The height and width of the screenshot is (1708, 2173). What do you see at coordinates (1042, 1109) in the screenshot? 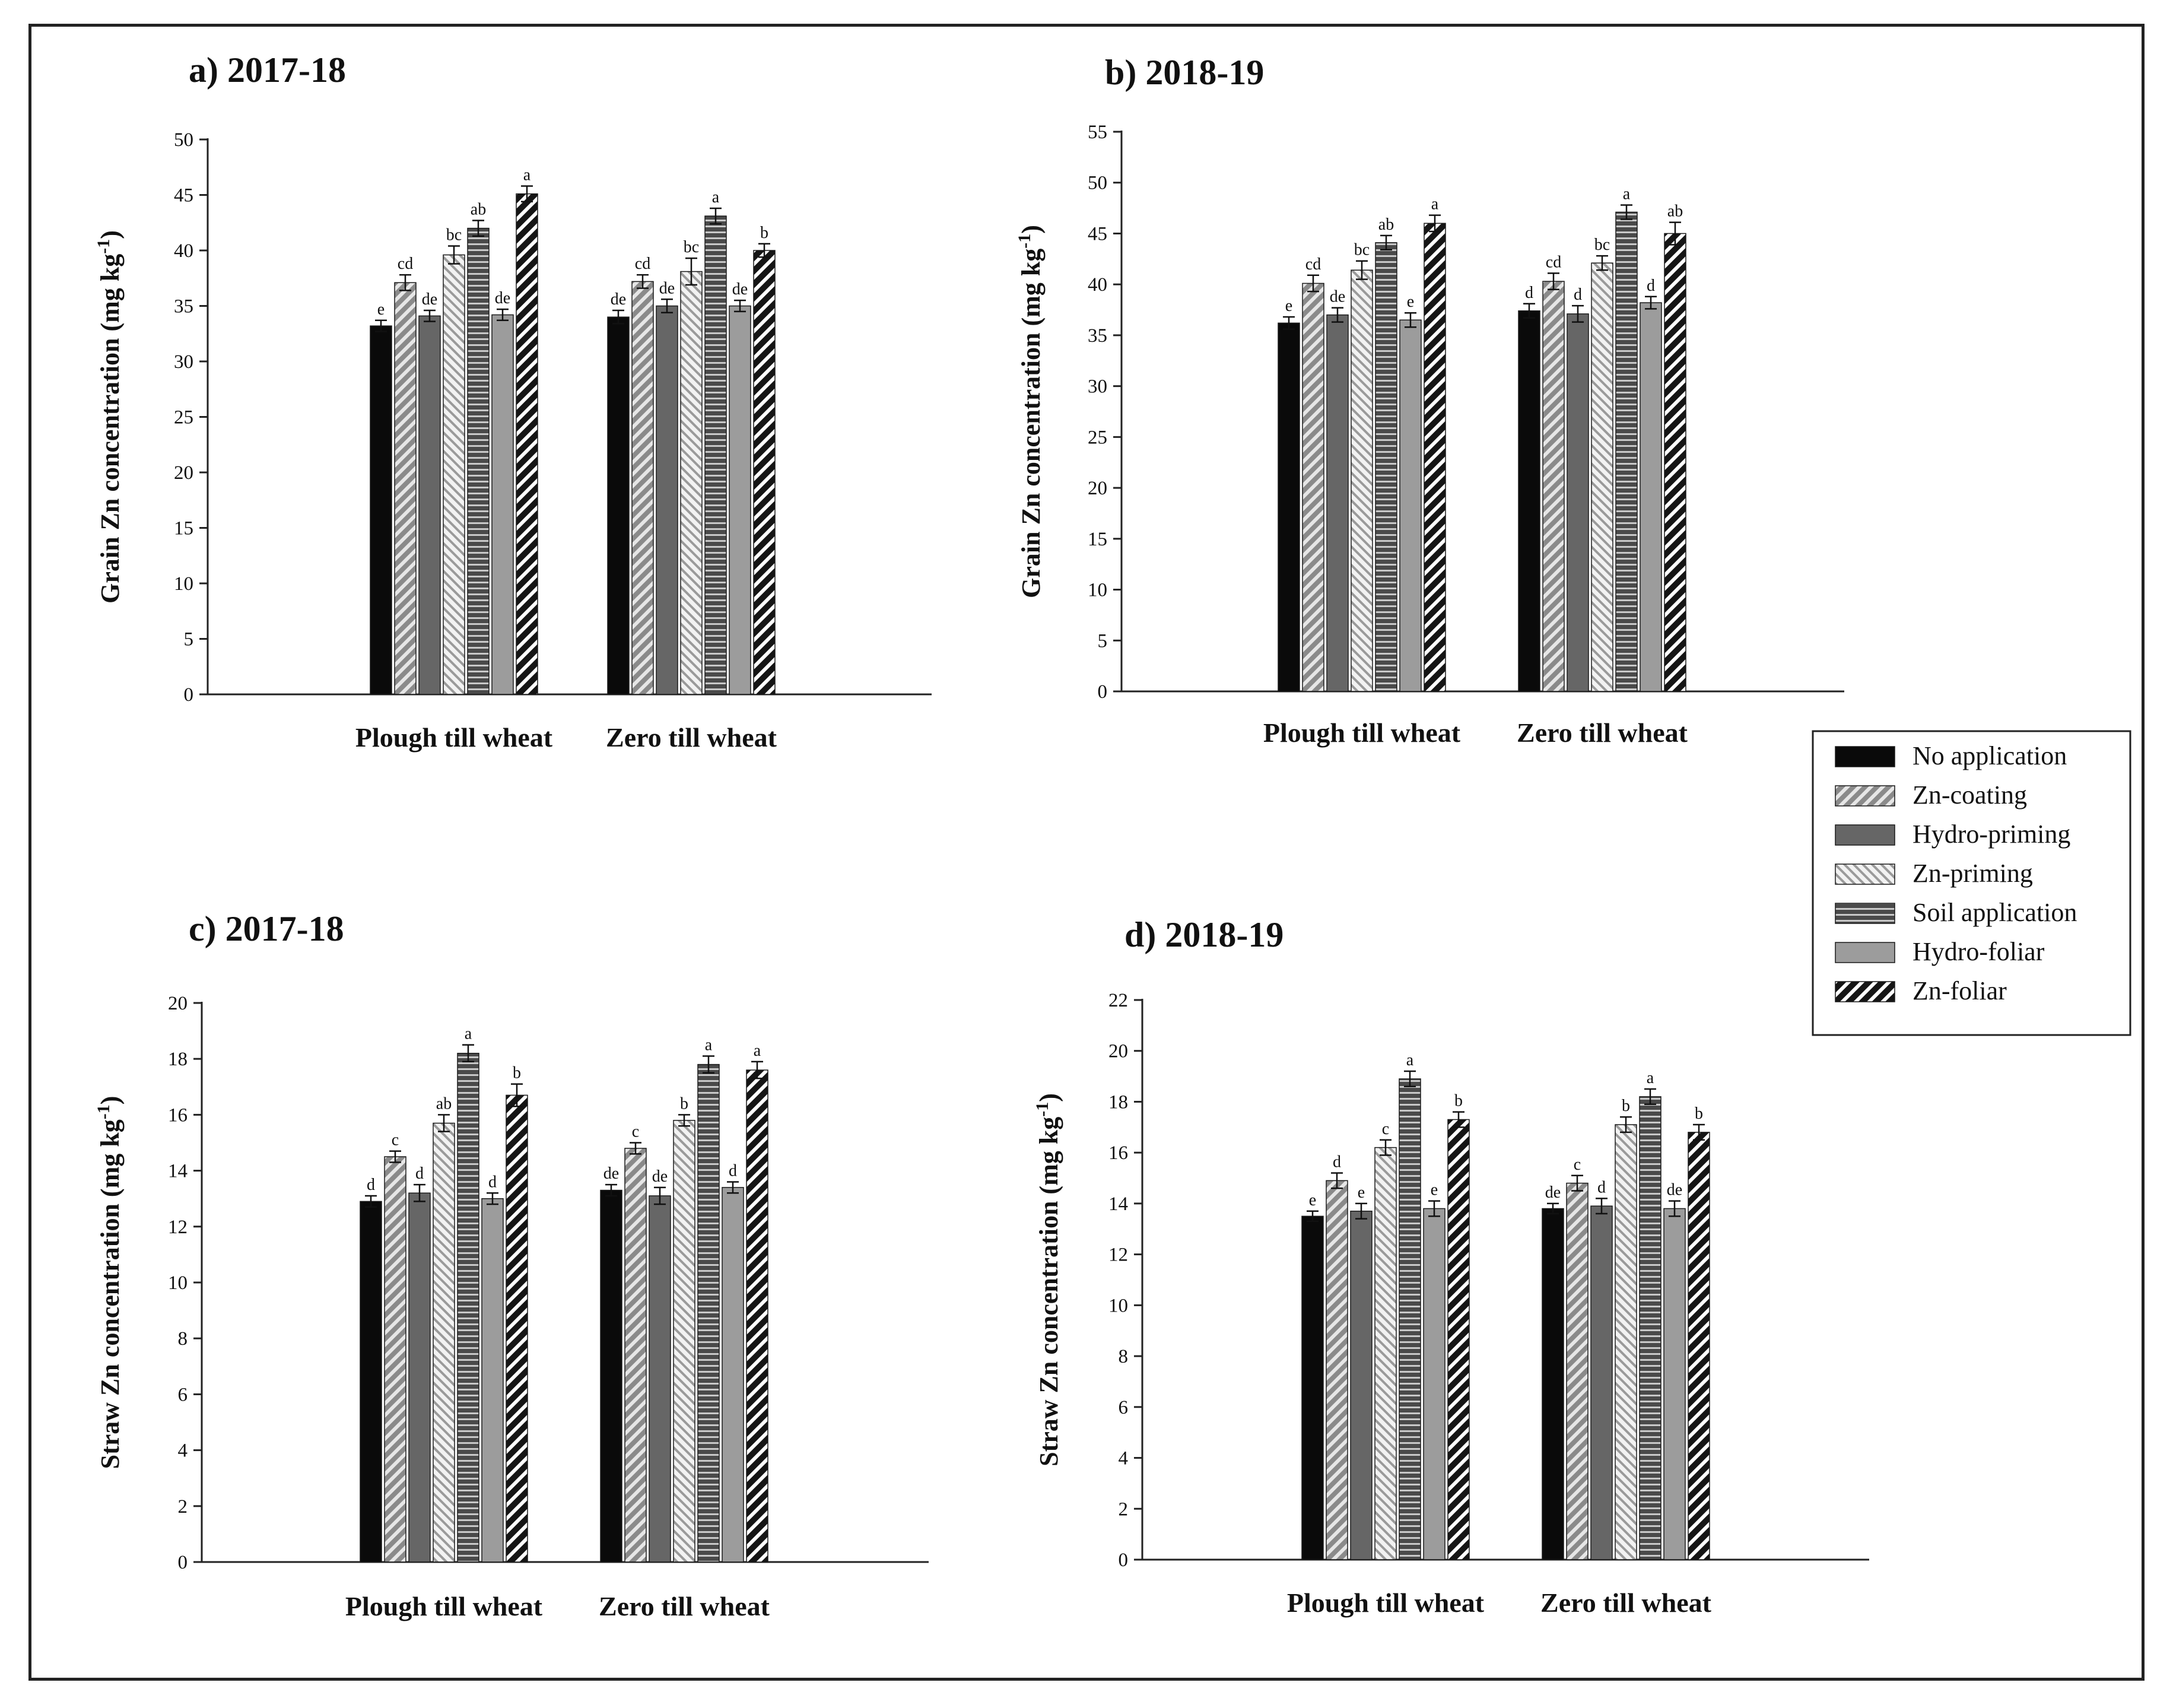
I see `y-axis-label-superscript: -1` at bounding box center [1042, 1109].